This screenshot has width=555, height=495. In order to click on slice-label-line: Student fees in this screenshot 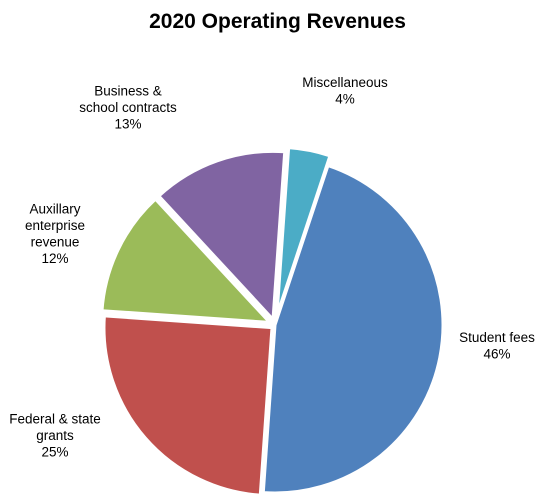, I will do `click(497, 337)`.